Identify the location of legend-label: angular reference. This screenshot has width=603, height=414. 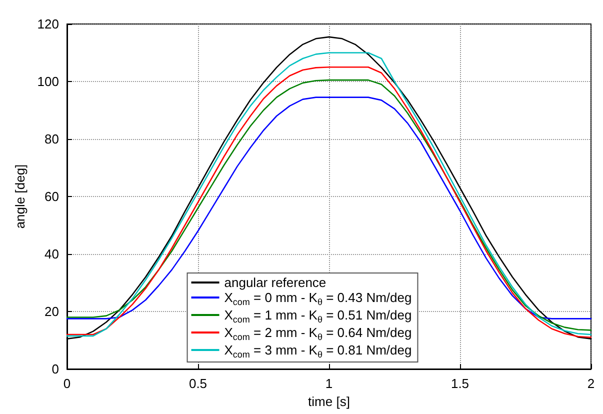
(275, 282).